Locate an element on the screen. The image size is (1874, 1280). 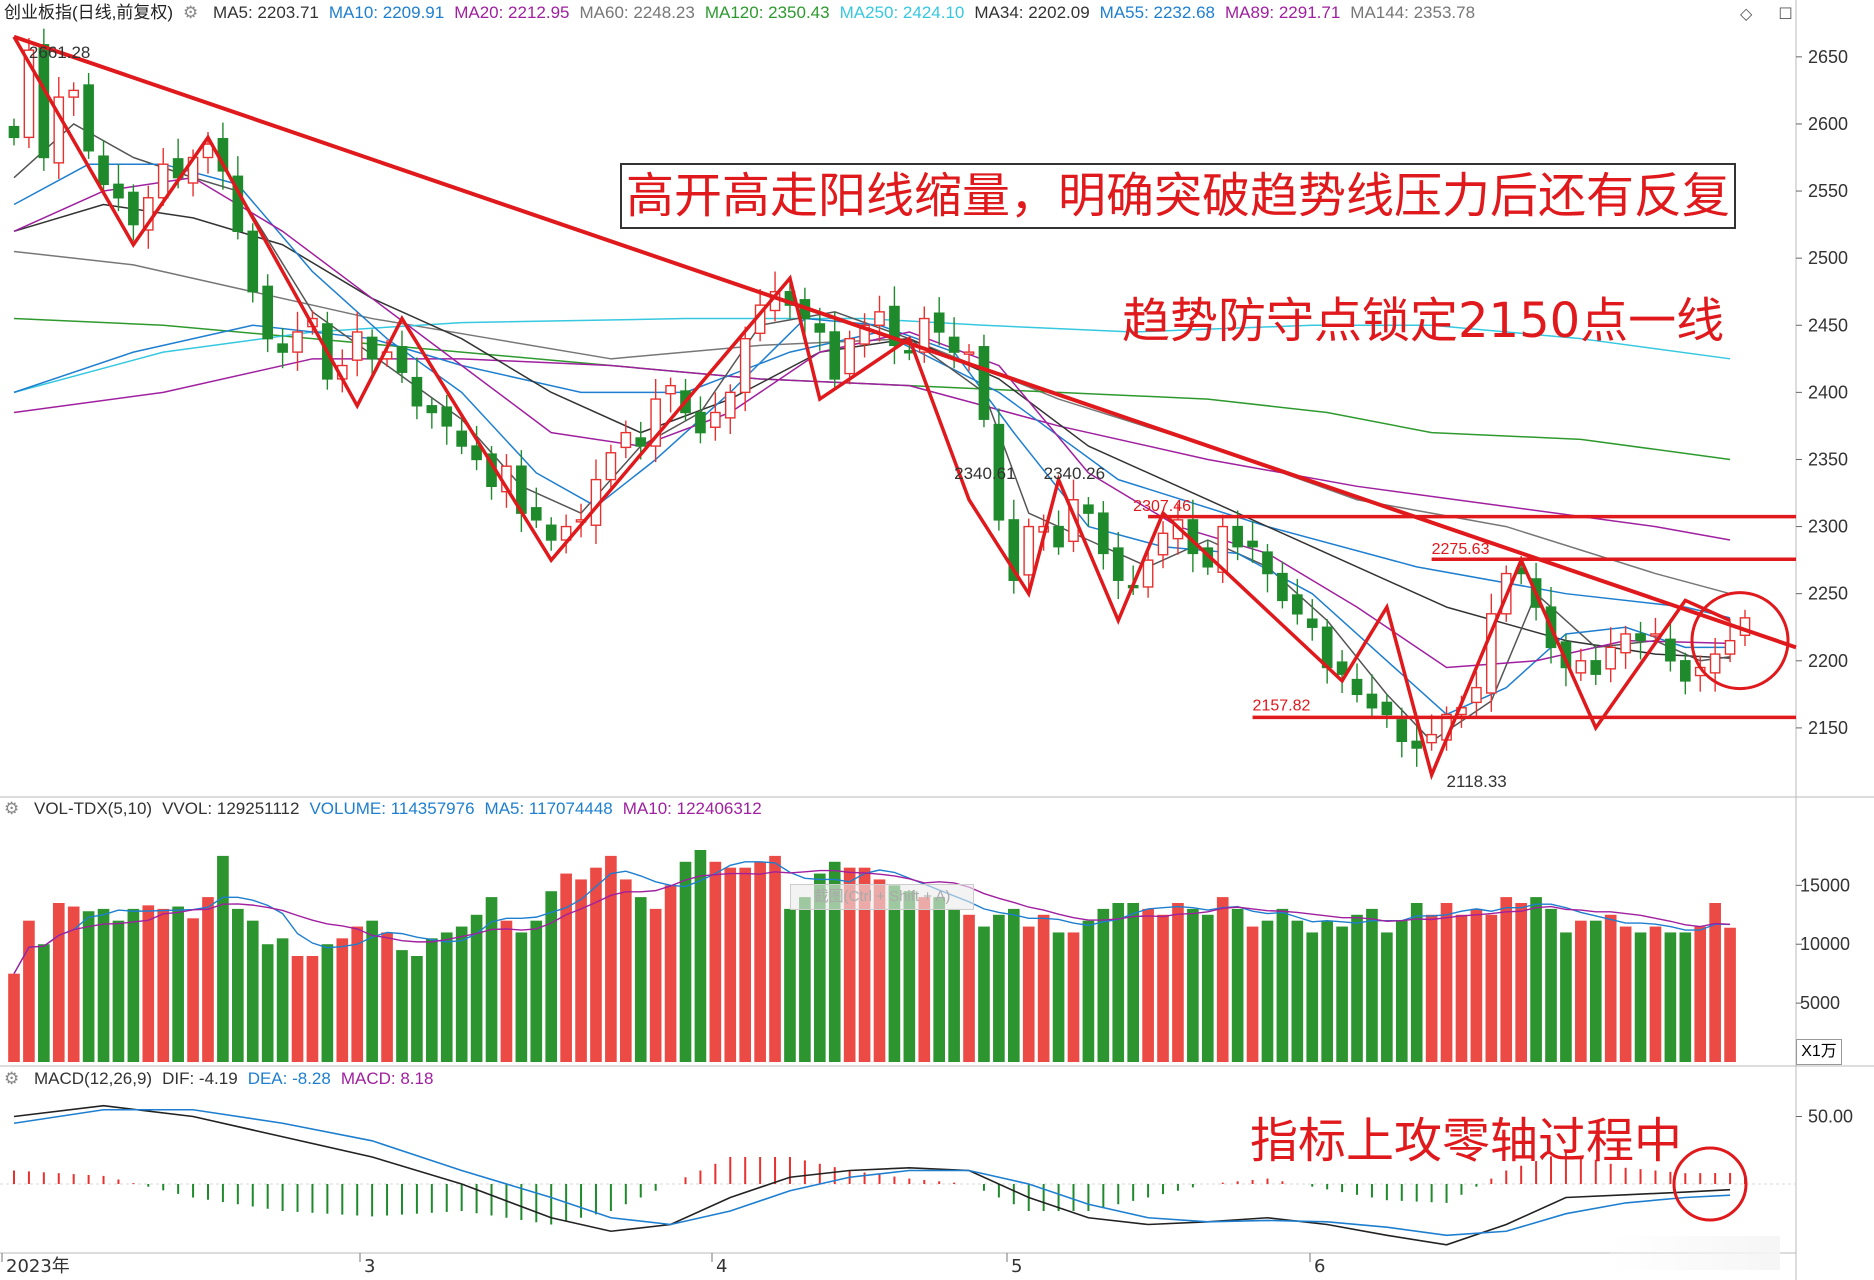
volume-legend-item: VVOL: 129251112 is located at coordinates (231, 808).